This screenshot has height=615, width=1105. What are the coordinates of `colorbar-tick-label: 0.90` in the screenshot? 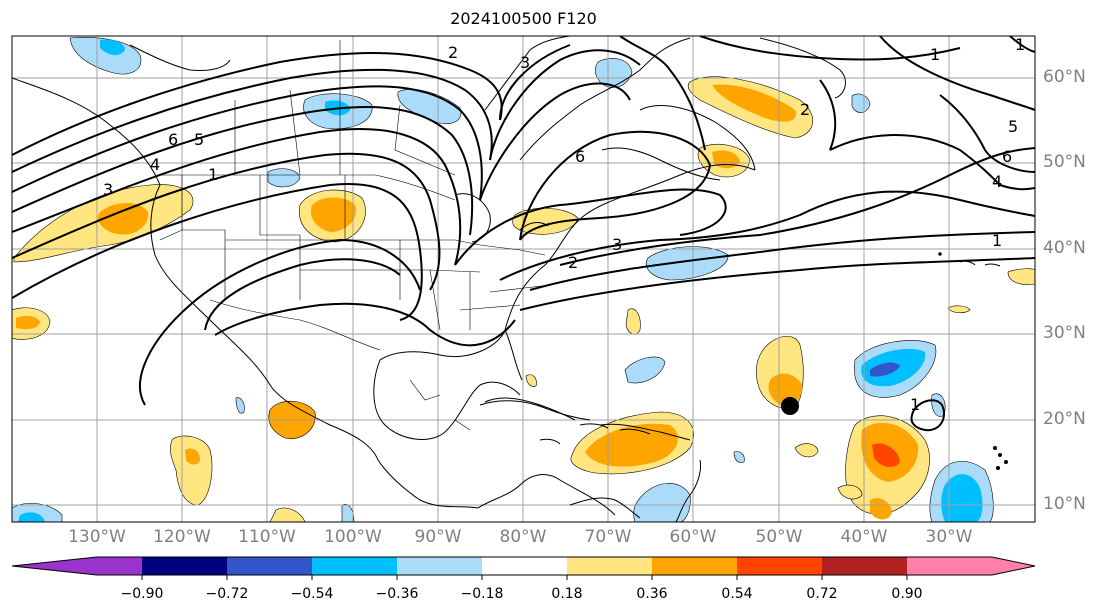 It's located at (907, 594).